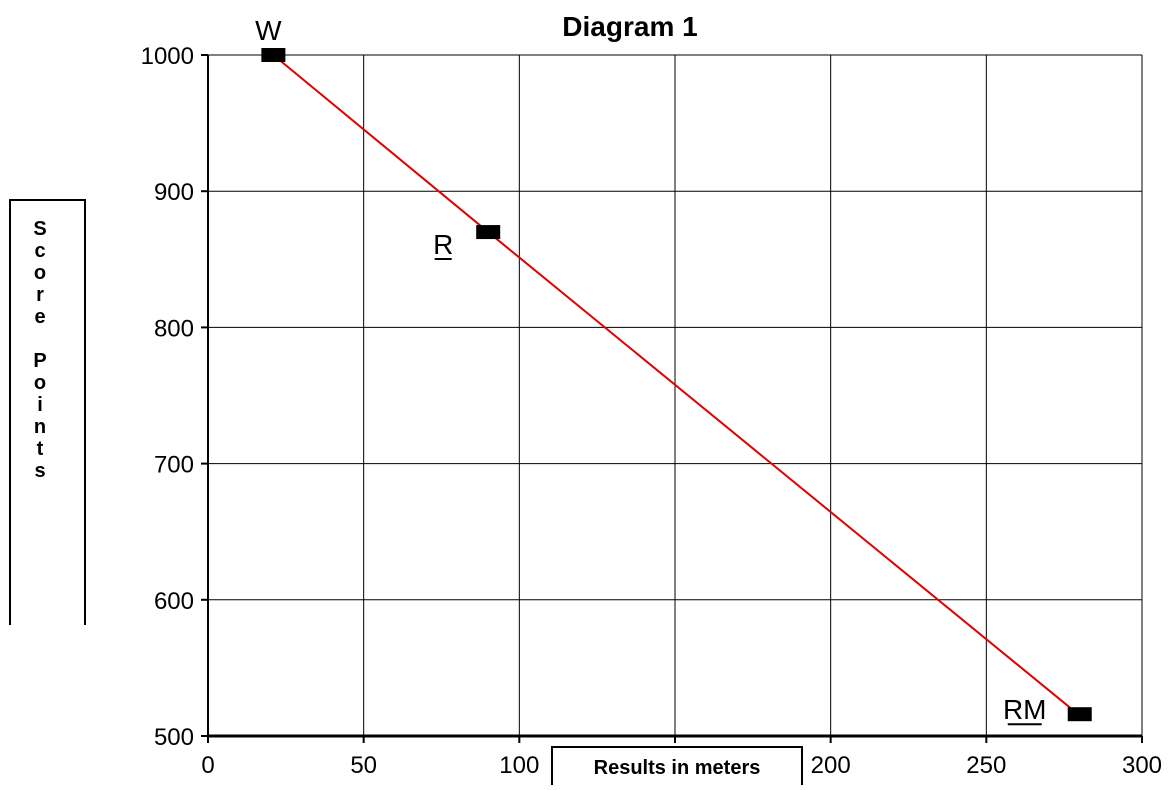  What do you see at coordinates (40, 295) in the screenshot?
I see `y-axis-label-letter: r` at bounding box center [40, 295].